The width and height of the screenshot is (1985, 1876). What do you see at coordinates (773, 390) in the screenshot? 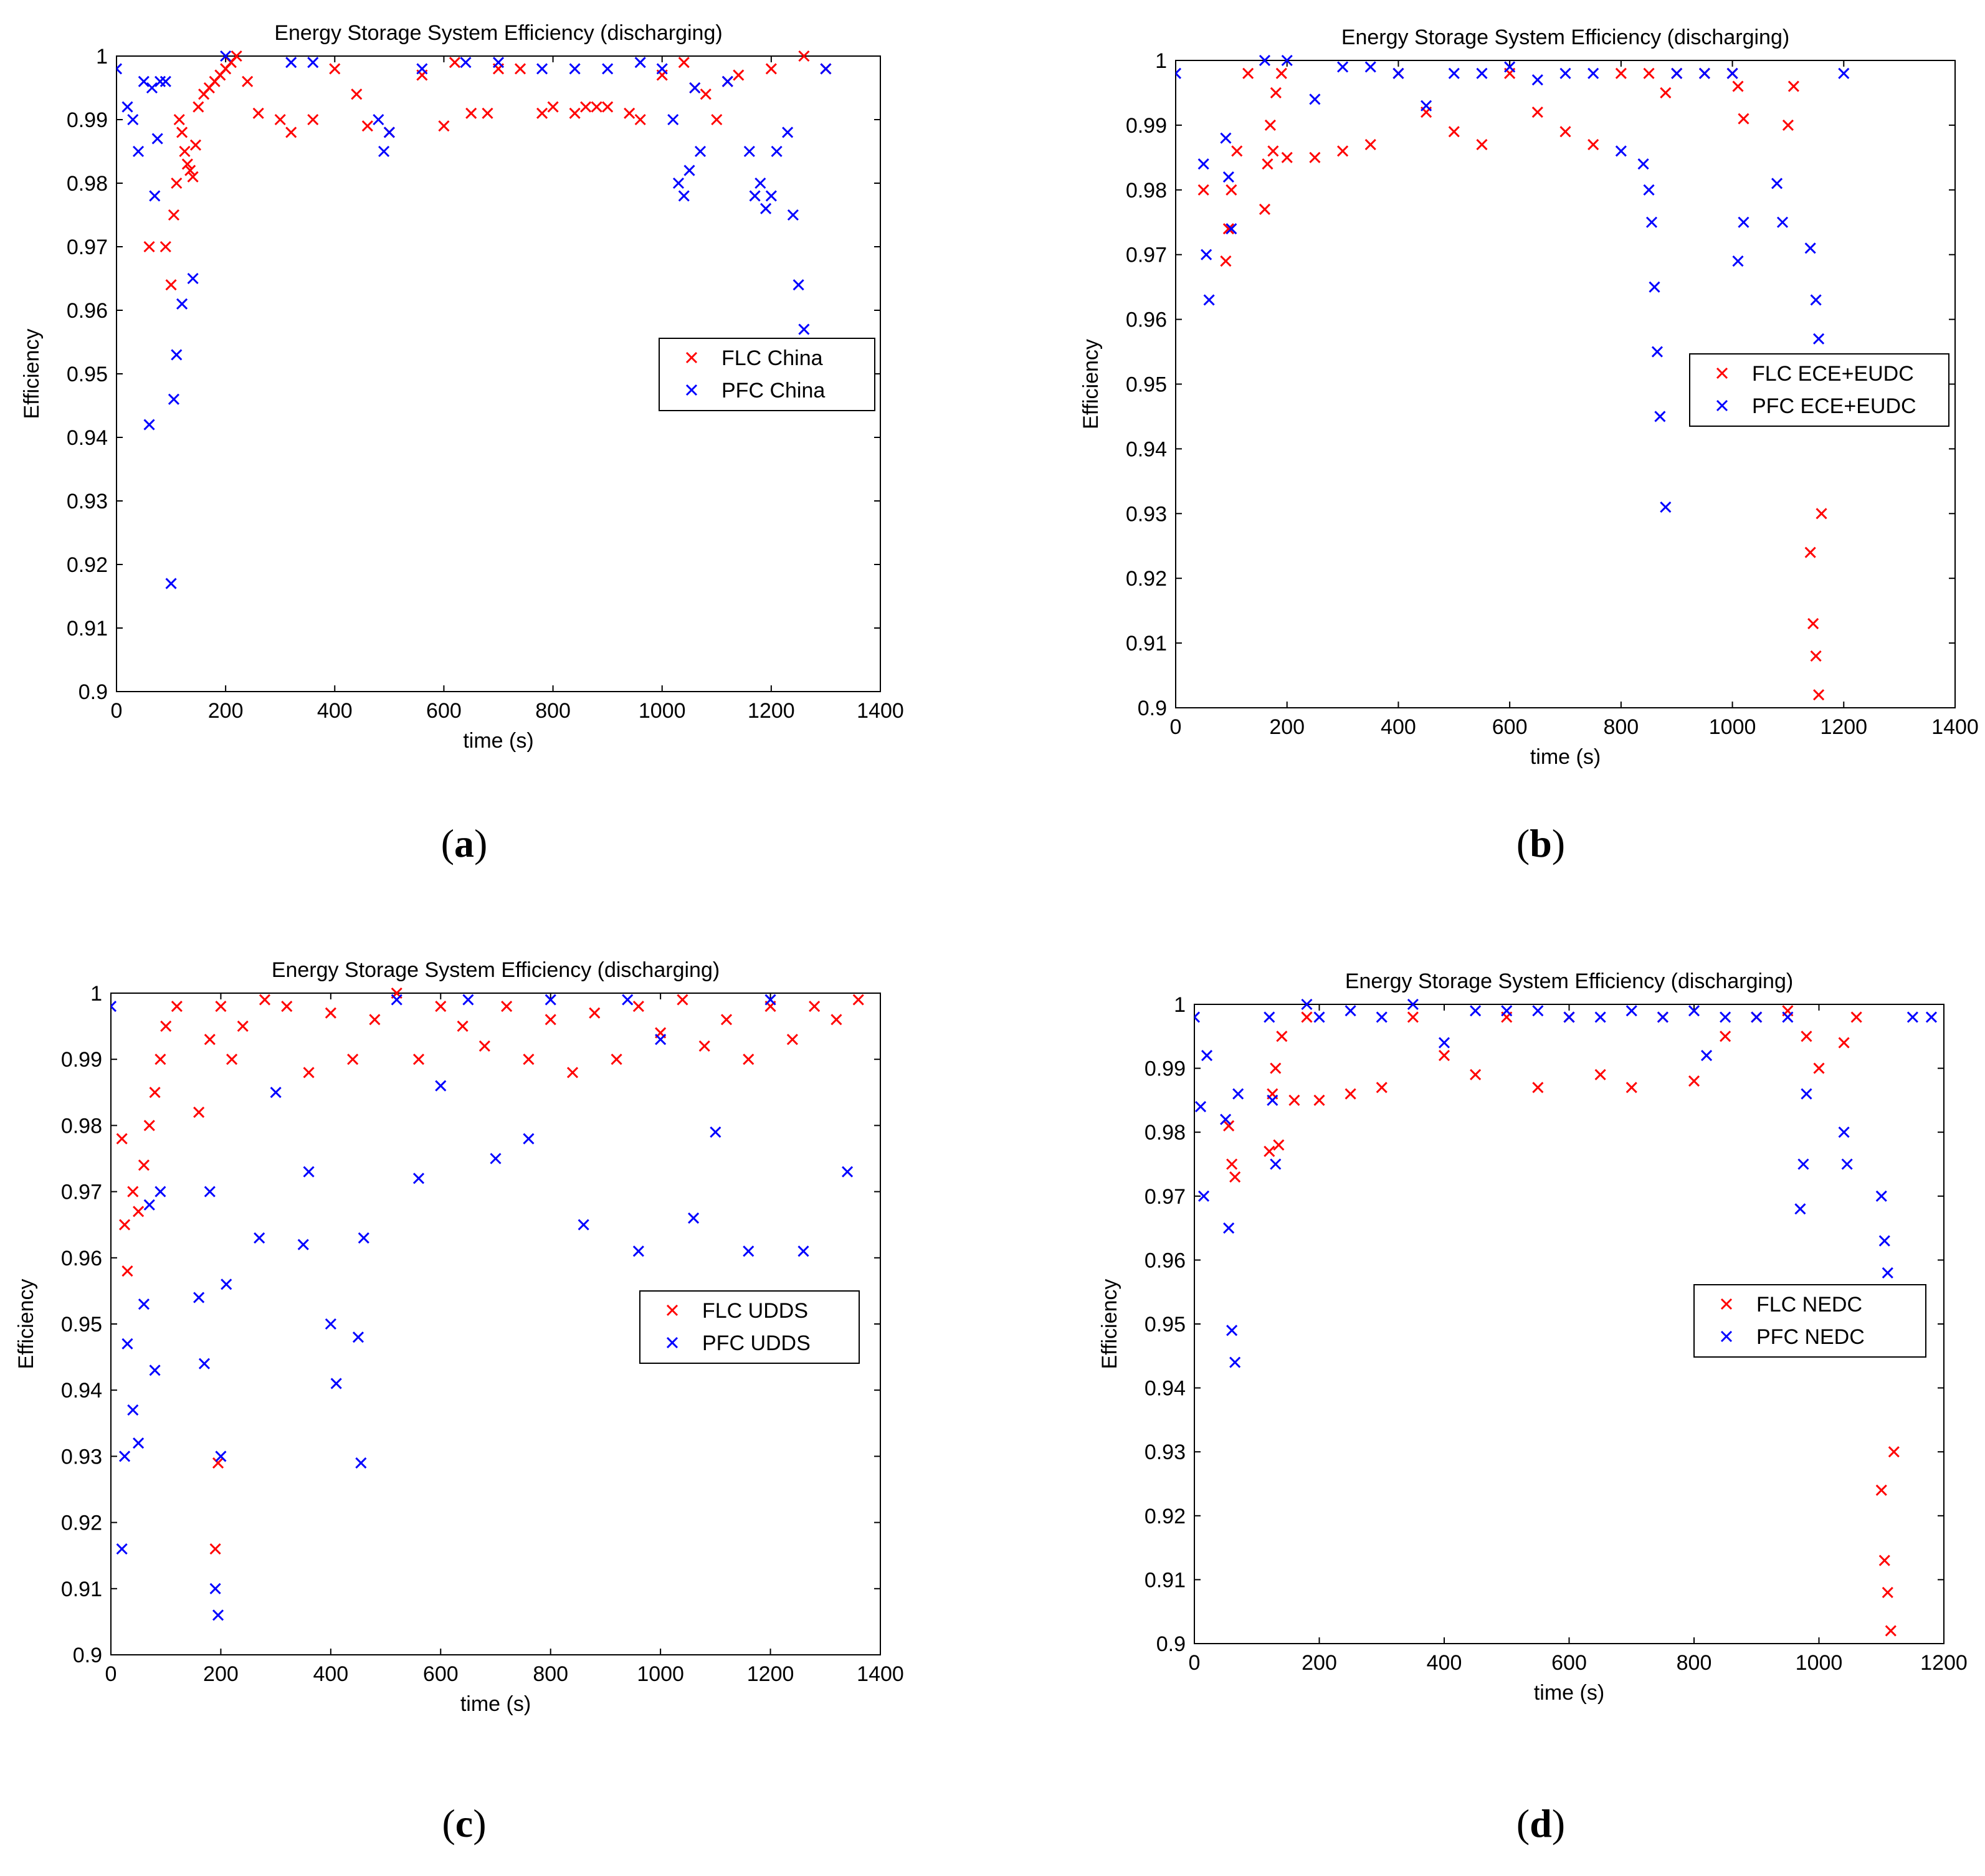
I see `legend-label: PFC China` at bounding box center [773, 390].